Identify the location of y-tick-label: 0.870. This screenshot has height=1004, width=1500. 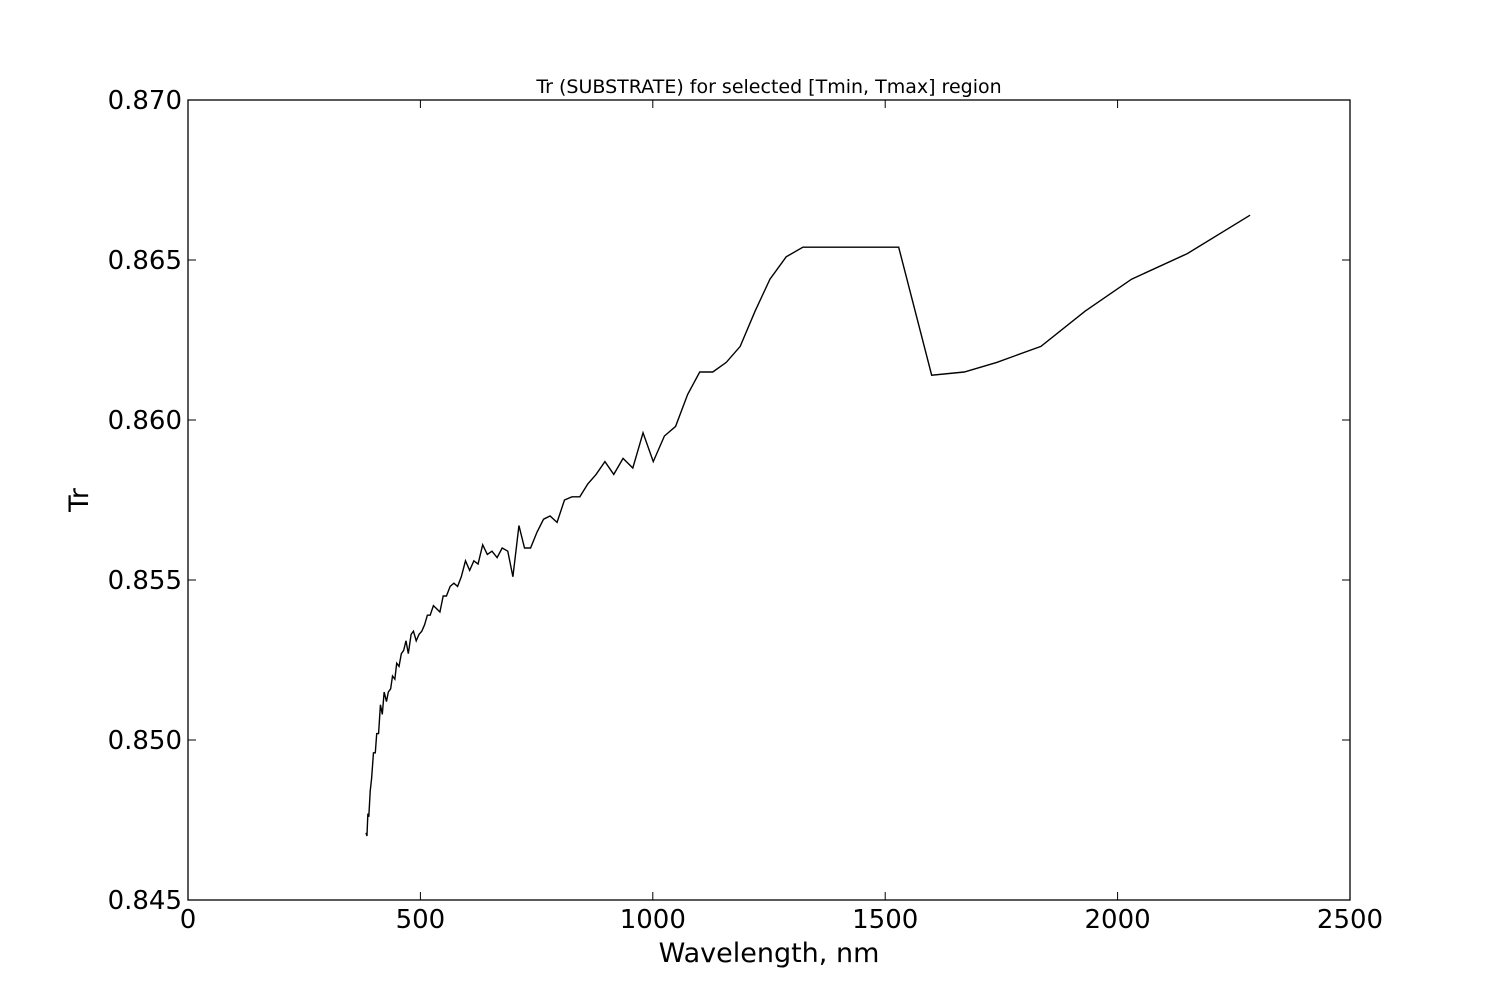
(145, 101).